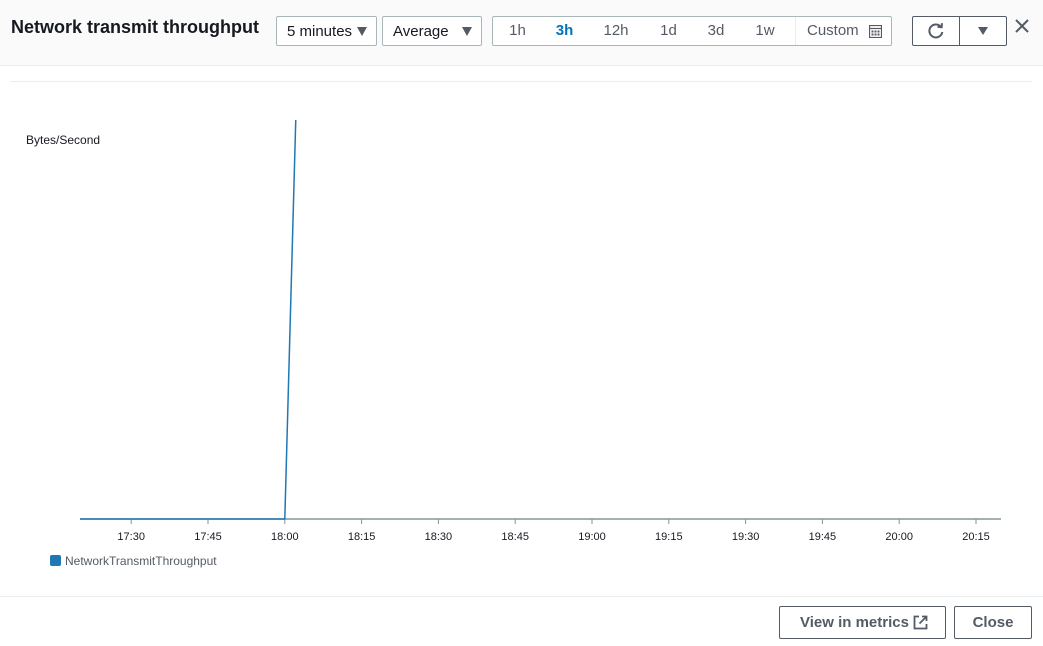  What do you see at coordinates (55, 560) in the screenshot?
I see `legend-swatch` at bounding box center [55, 560].